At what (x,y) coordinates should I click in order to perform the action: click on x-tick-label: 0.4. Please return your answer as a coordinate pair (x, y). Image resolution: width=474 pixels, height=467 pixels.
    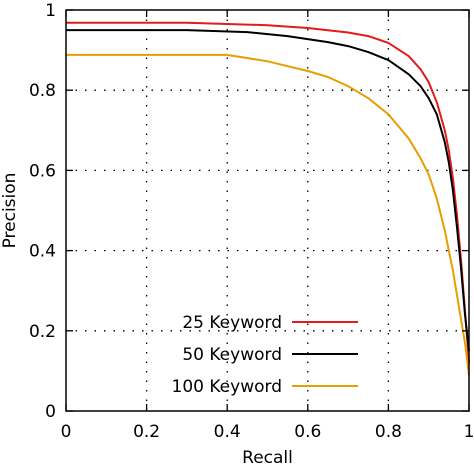
    Looking at the image, I should click on (227, 432).